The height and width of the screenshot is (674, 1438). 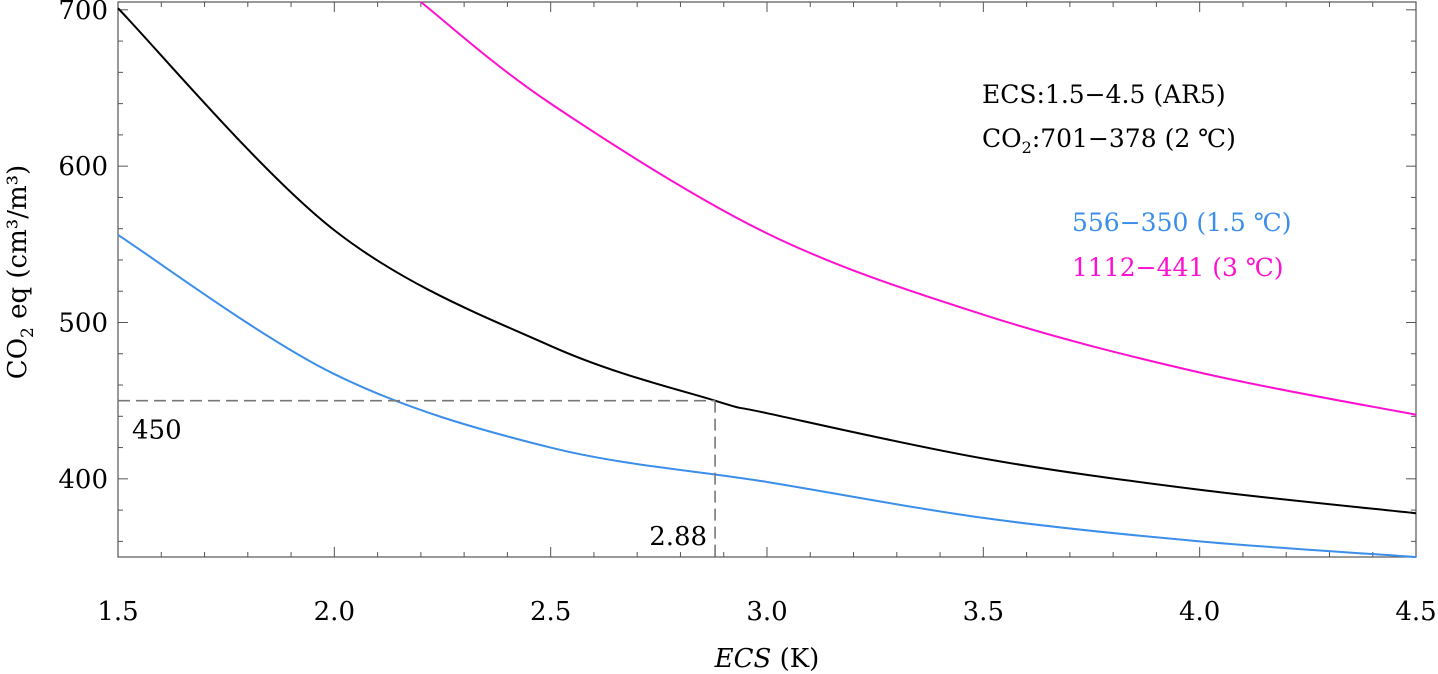 What do you see at coordinates (1199, 612) in the screenshot?
I see `x-tick-label: 4.0` at bounding box center [1199, 612].